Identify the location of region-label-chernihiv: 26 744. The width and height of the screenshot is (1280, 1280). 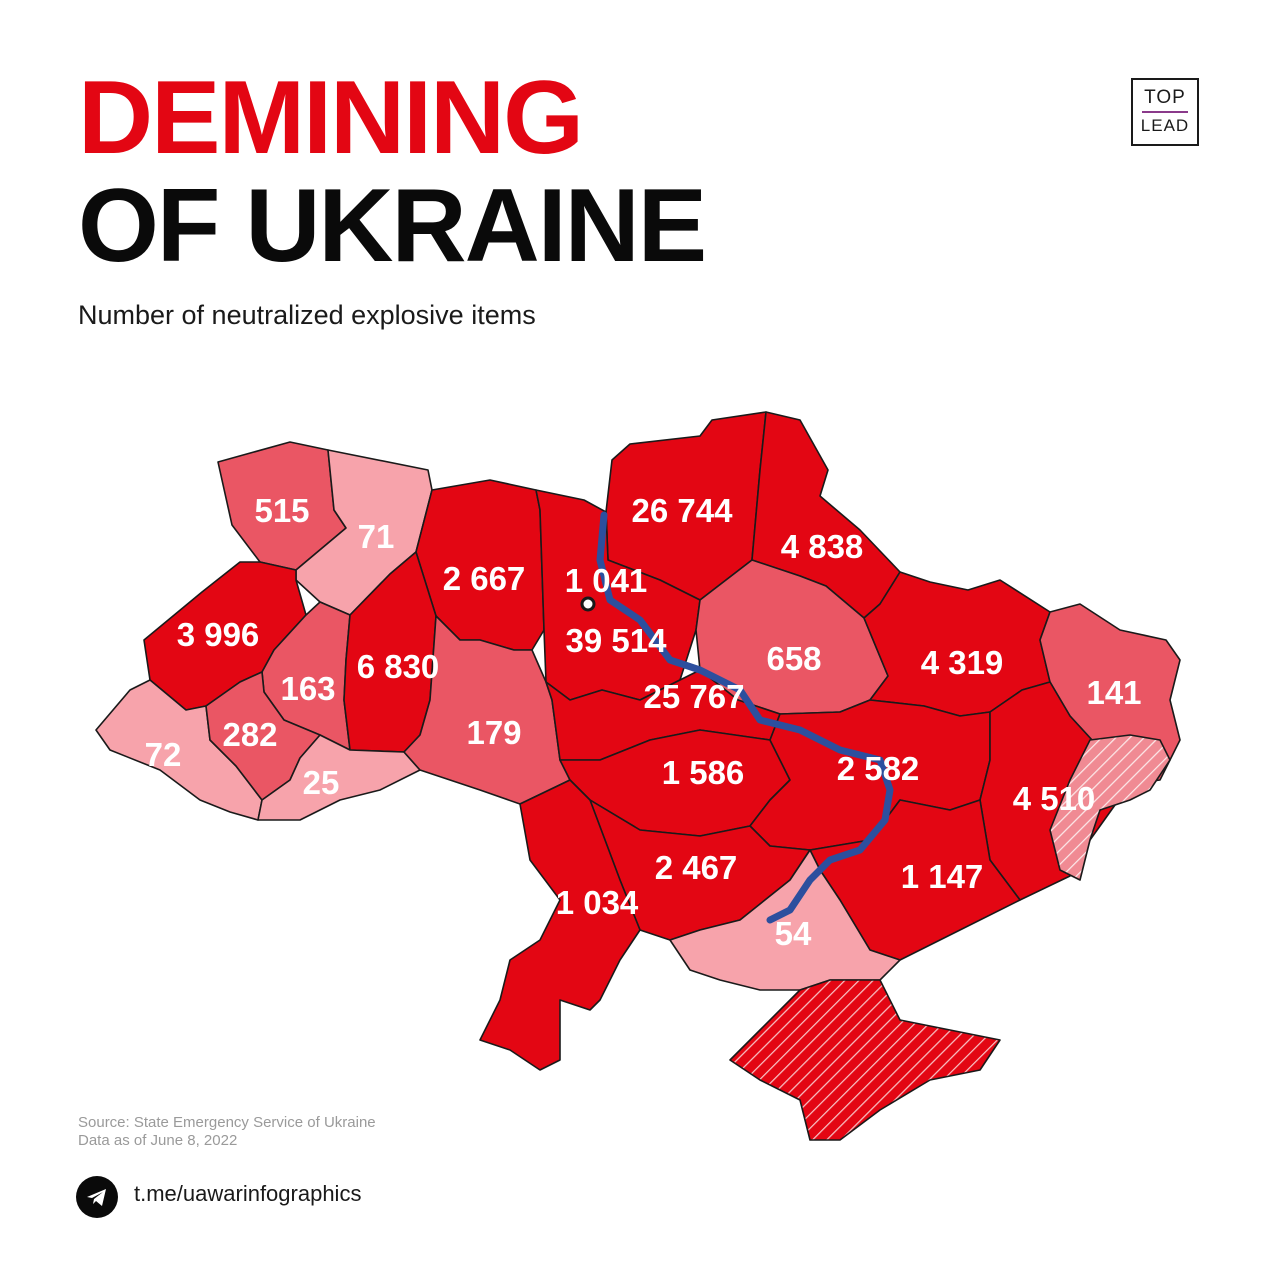
(683, 510).